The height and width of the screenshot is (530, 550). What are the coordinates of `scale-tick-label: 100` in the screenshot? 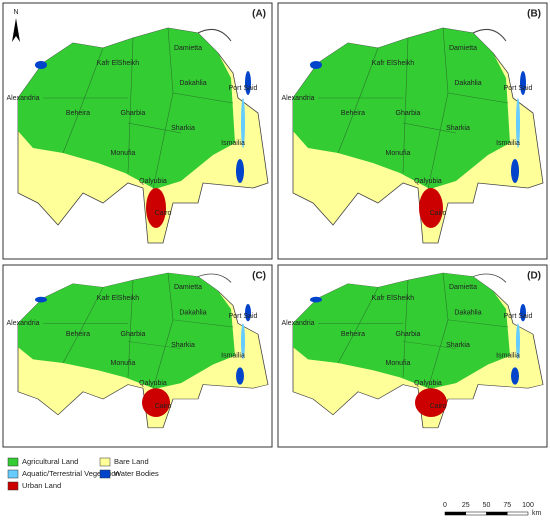 It's located at (528, 505).